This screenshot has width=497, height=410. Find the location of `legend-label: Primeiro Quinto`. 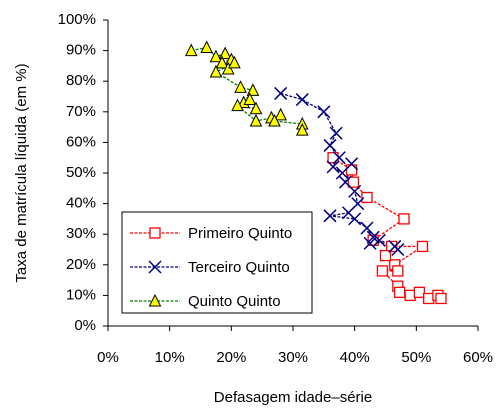

legend-label: Primeiro Quinto is located at coordinates (240, 233).